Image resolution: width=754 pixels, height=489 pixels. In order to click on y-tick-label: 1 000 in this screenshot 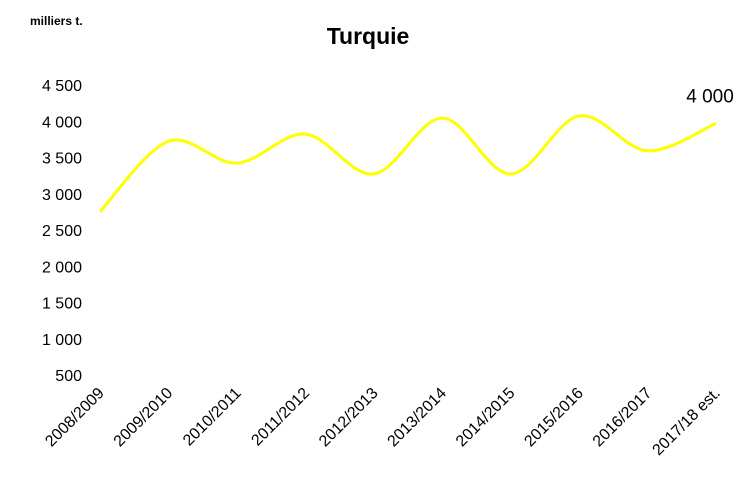, I will do `click(62, 340)`.